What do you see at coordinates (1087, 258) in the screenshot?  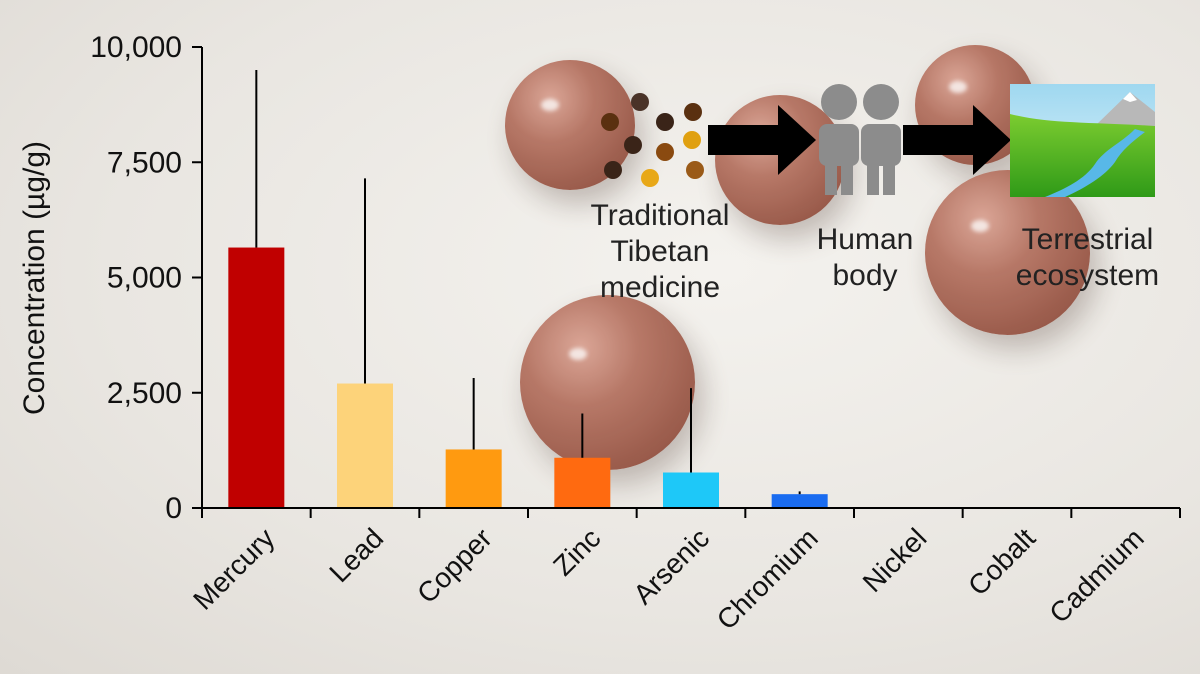 I see `flow-label-ecosystem: Terrestrial ecosystem` at bounding box center [1087, 258].